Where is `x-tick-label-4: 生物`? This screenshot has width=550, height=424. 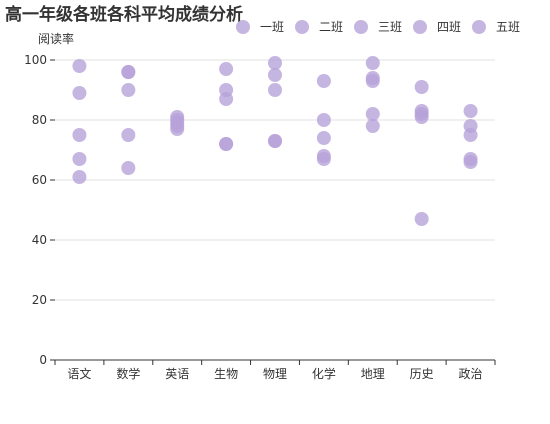 x-tick-label-4: 生物 is located at coordinates (226, 374).